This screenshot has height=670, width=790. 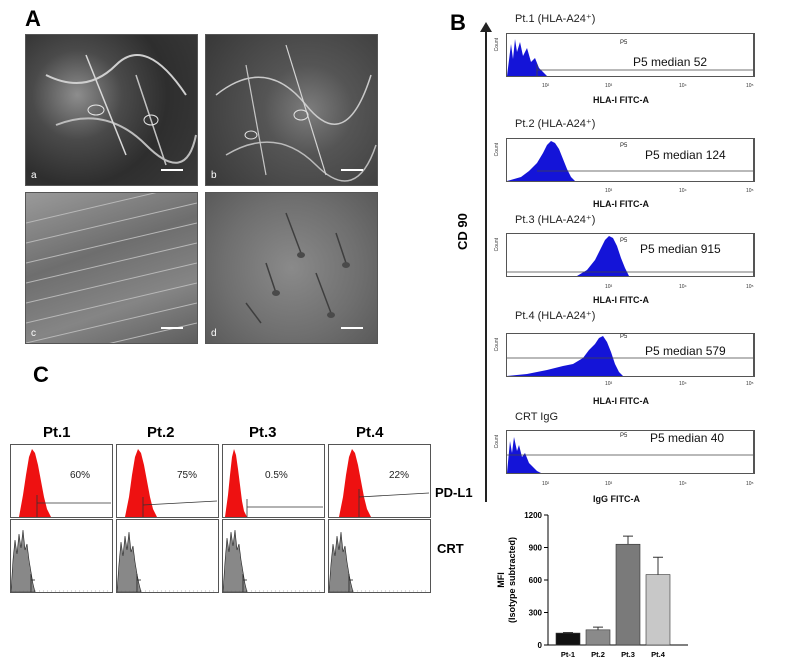 What do you see at coordinates (616, 499) in the screenshot?
I see `histogram-xlabel: IgG FITC-A` at bounding box center [616, 499].